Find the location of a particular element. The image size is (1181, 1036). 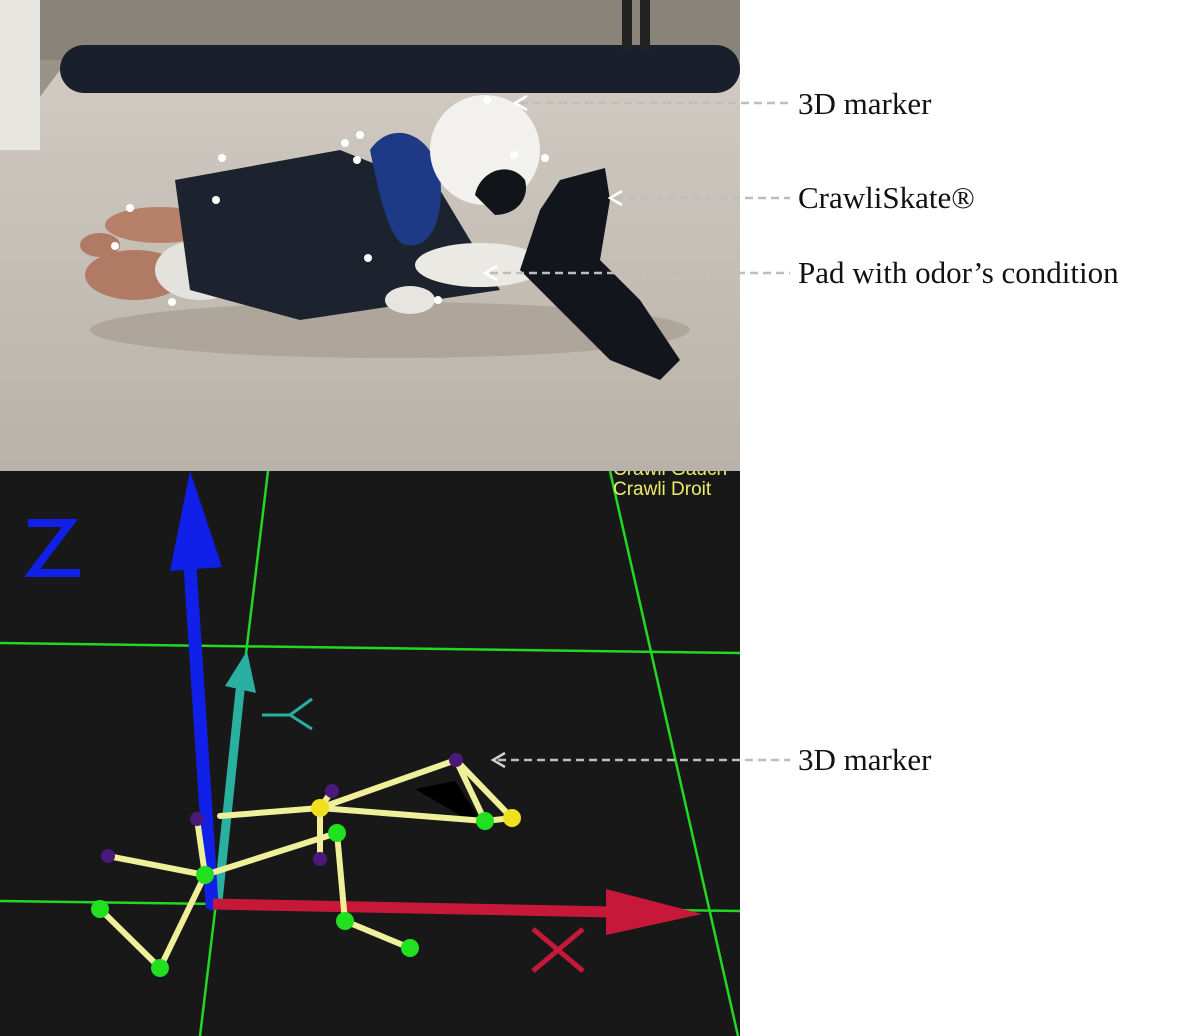

marker-shadow is located at coordinates (446, 801).